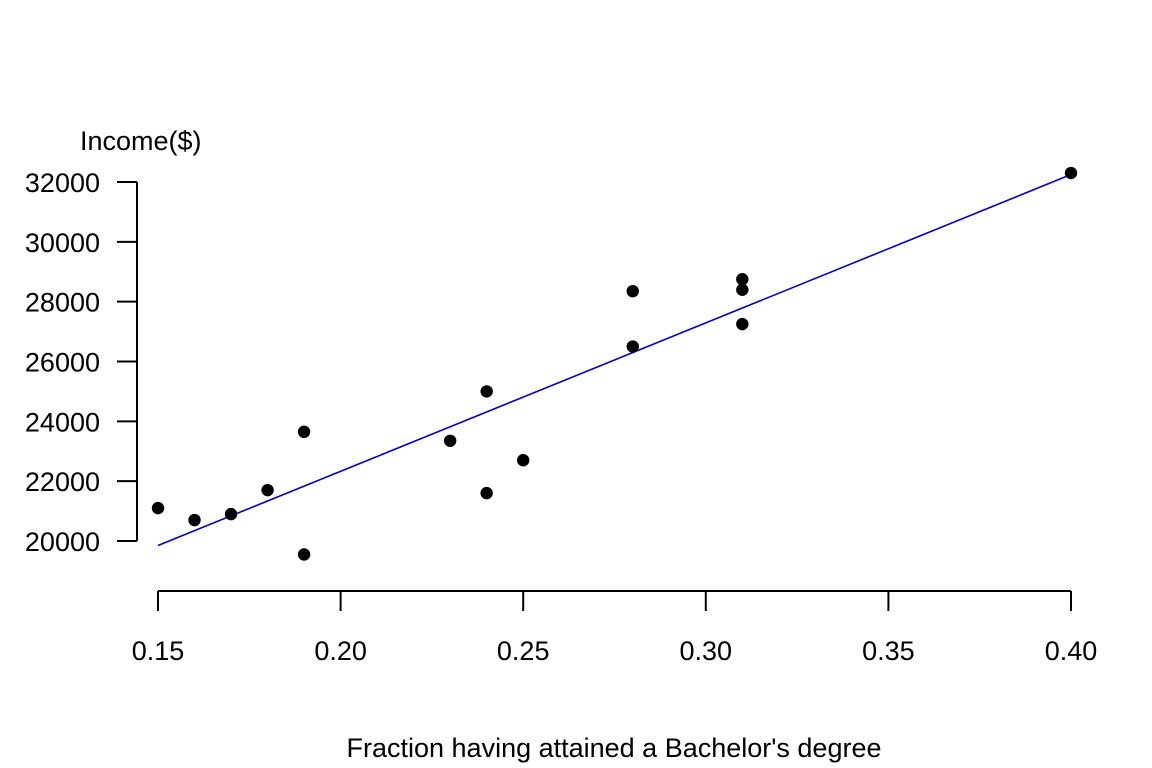  I want to click on y-tick-label: 28000, so click(62, 303).